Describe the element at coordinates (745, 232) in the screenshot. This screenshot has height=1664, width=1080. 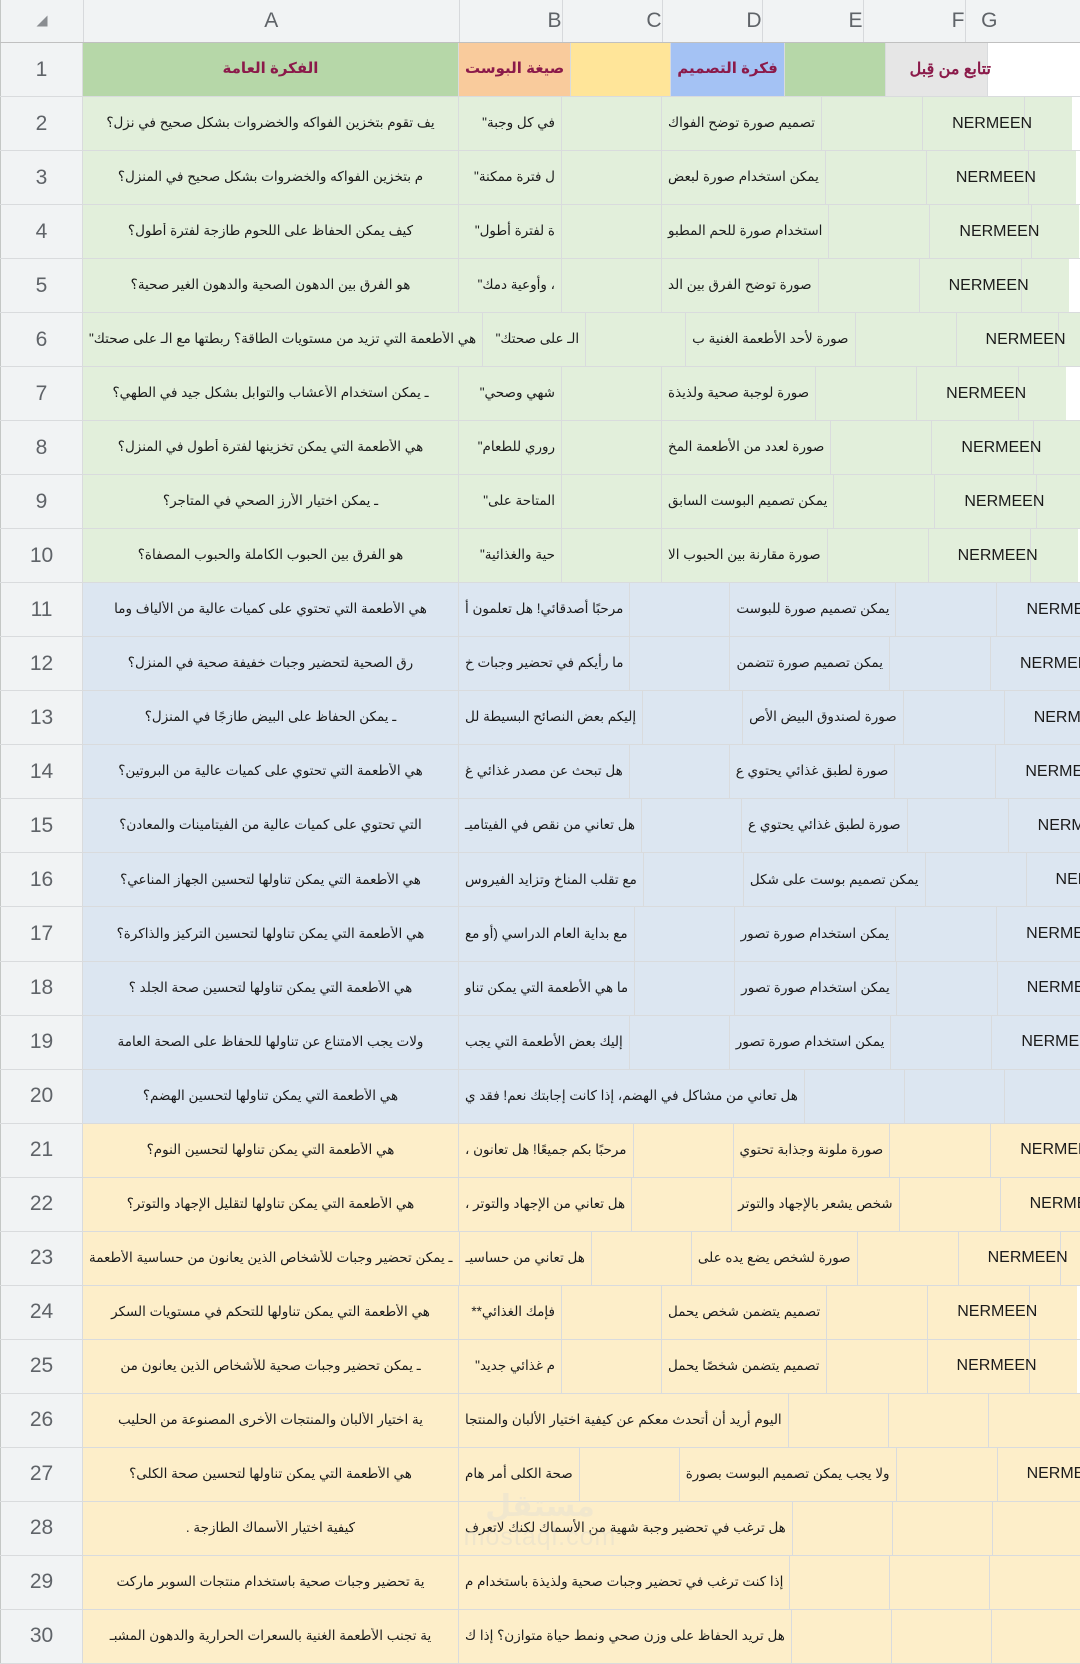
I see `cell-D4: استخدام صورة للحم المطبو` at that location.